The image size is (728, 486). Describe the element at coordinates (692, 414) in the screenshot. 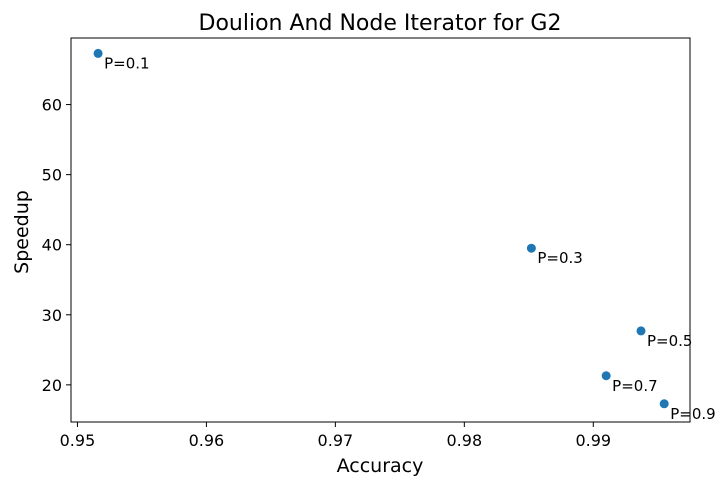

I see `data-point-label: P=0.9` at that location.